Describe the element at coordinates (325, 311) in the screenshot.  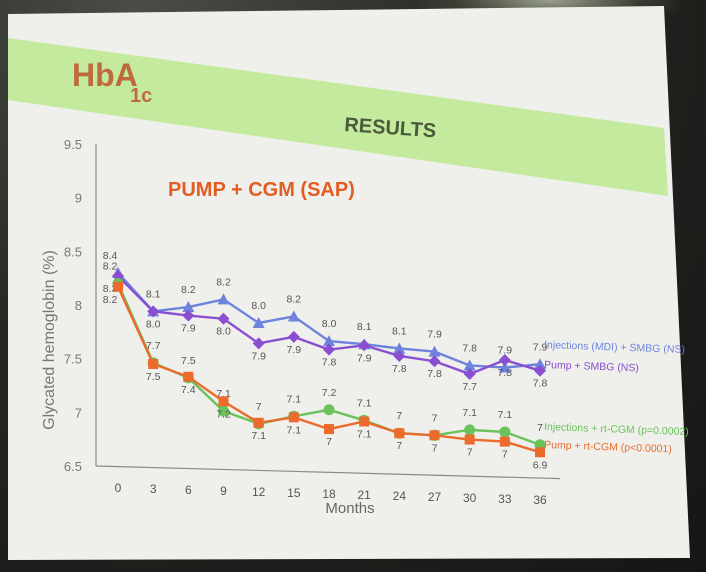
I see `series-0: 8.4 8.1 8.2 8.2 8.0 8.2 8.0 8.1 8.1 7.9 7.8 7.9 7.9` at that location.